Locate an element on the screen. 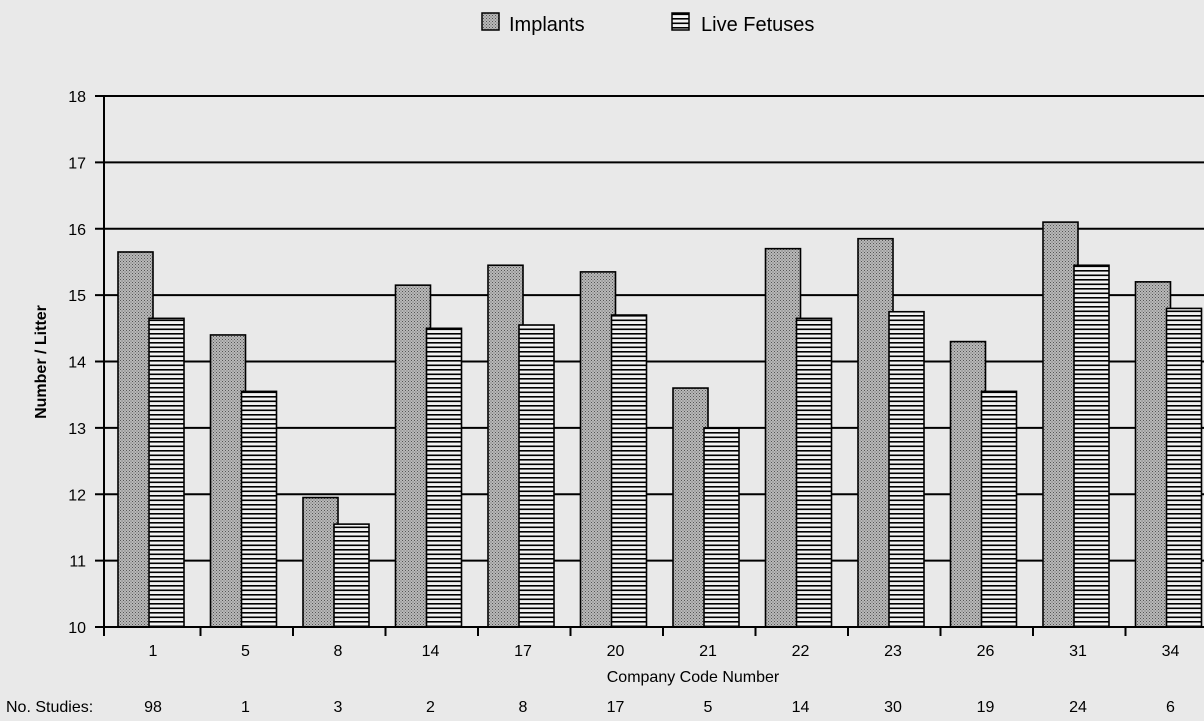  y-tick-label: 18 is located at coordinates (77, 97).